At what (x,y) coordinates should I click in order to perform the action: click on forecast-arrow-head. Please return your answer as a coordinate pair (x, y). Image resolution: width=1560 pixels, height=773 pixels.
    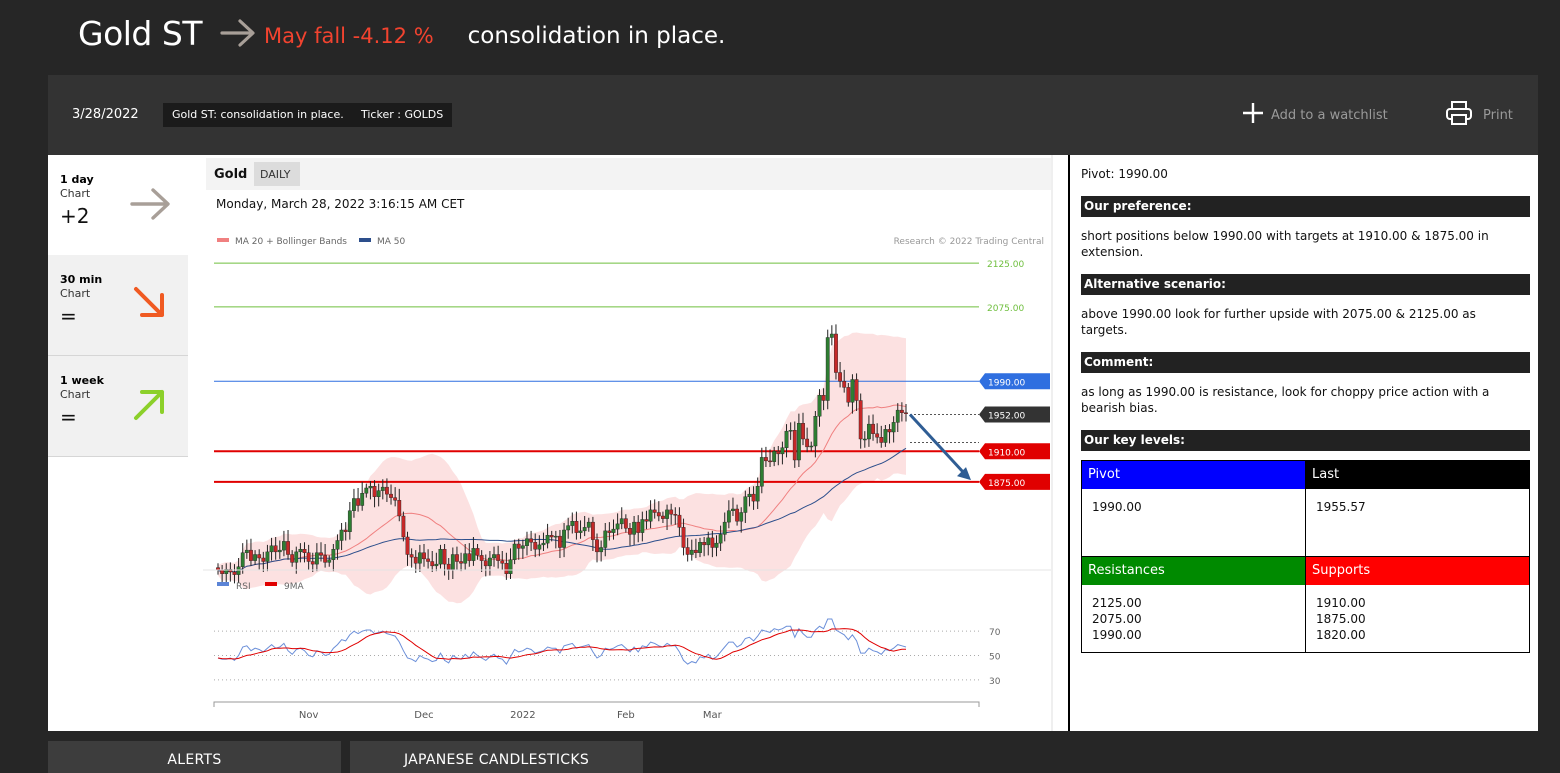
    Looking at the image, I should click on (964, 474).